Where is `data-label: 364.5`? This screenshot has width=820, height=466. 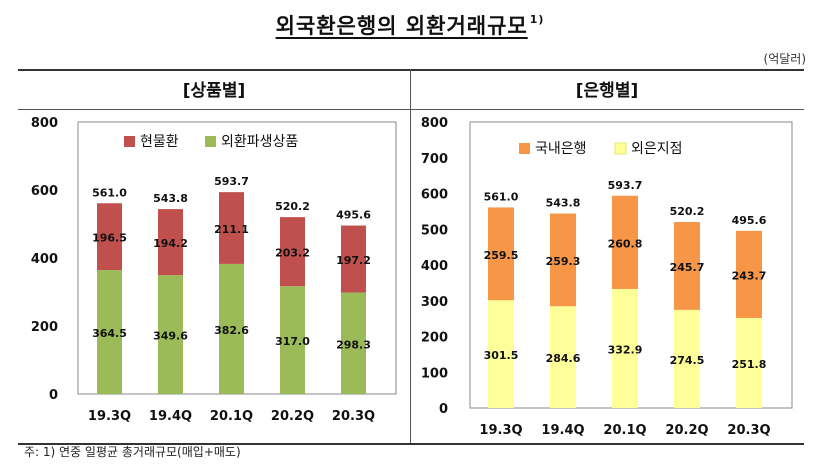
data-label: 364.5 is located at coordinates (109, 333).